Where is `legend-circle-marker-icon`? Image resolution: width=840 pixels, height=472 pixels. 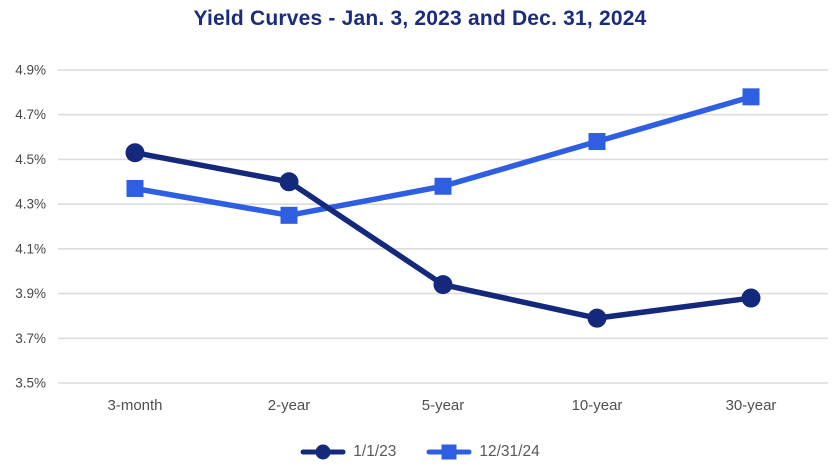
legend-circle-marker-icon is located at coordinates (323, 452).